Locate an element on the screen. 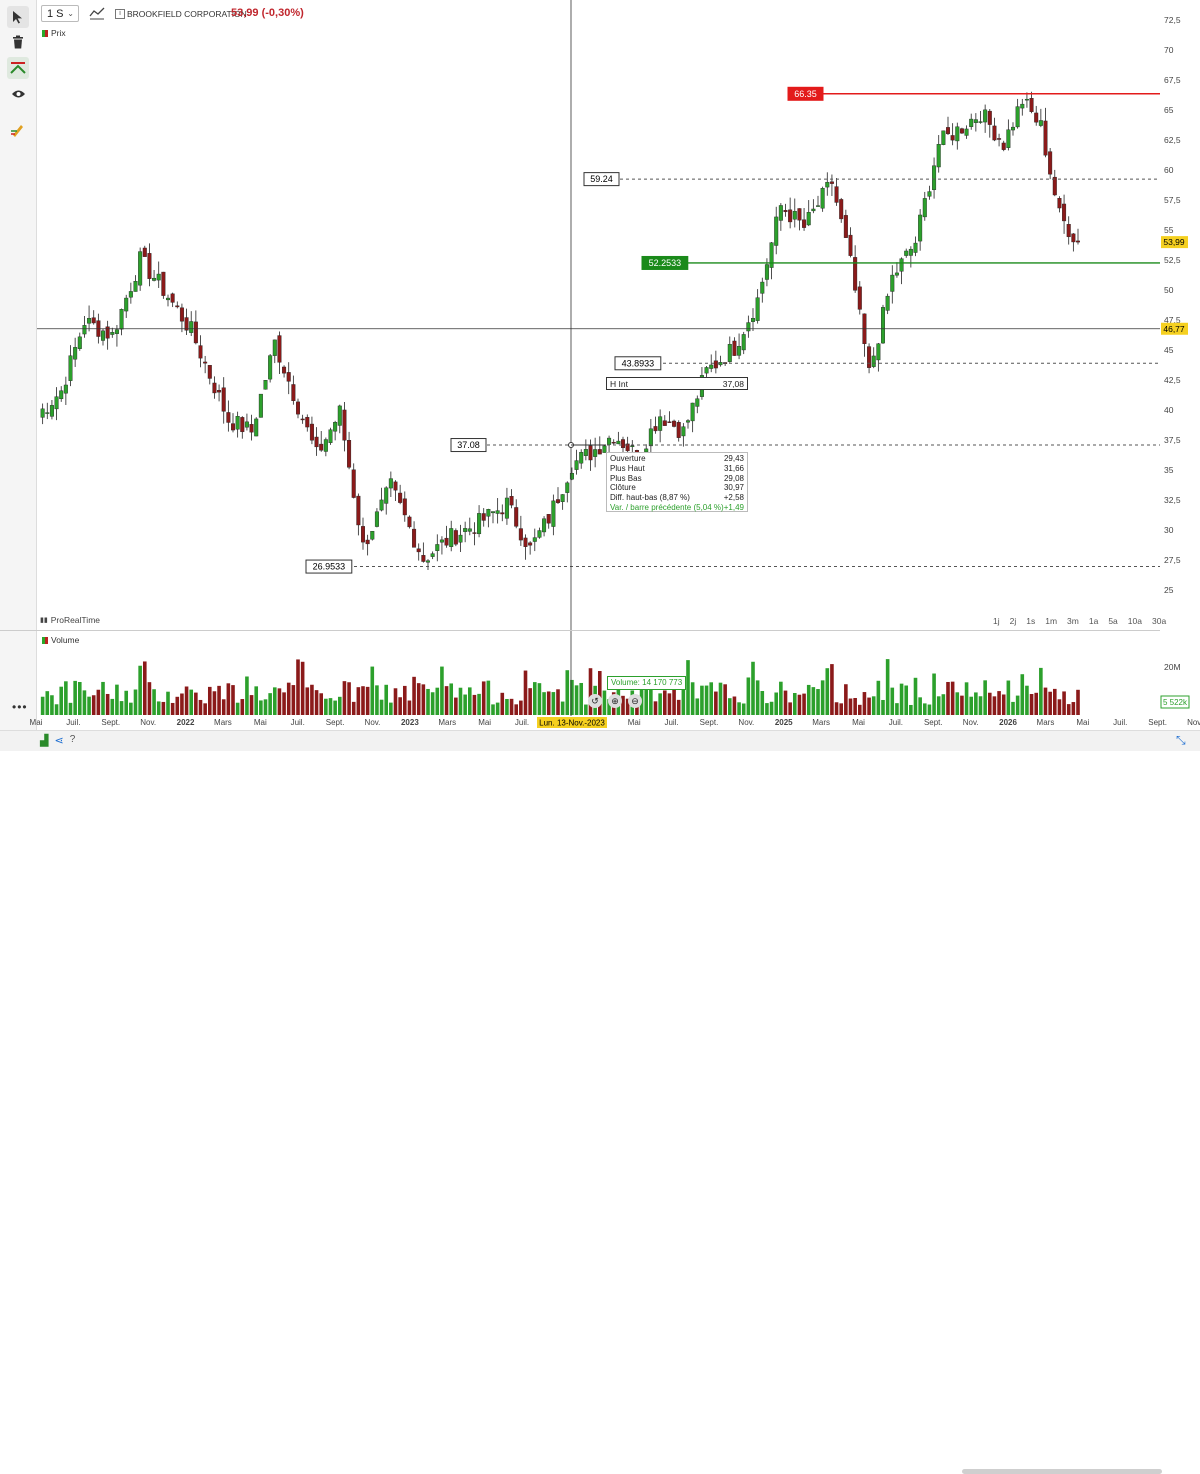 This screenshot has height=1474, width=1200. panel-divider is located at coordinates (580, 630).